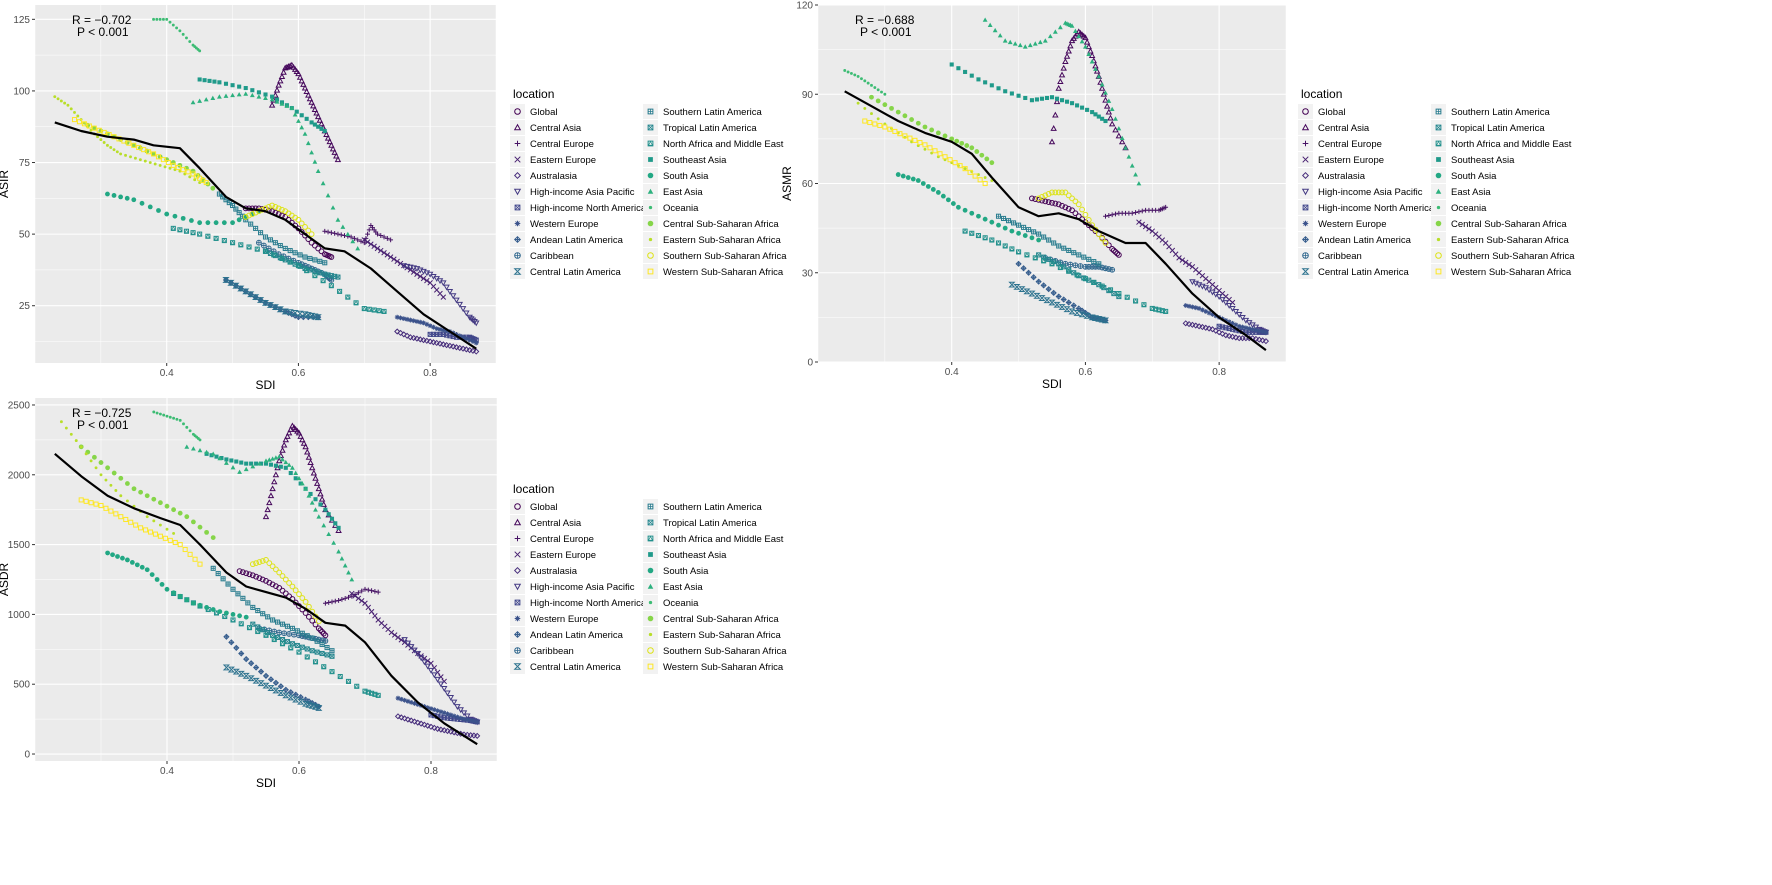 This screenshot has height=885, width=1772. Describe the element at coordinates (272, 609) in the screenshot. I see `series-southern-latin-america` at that location.